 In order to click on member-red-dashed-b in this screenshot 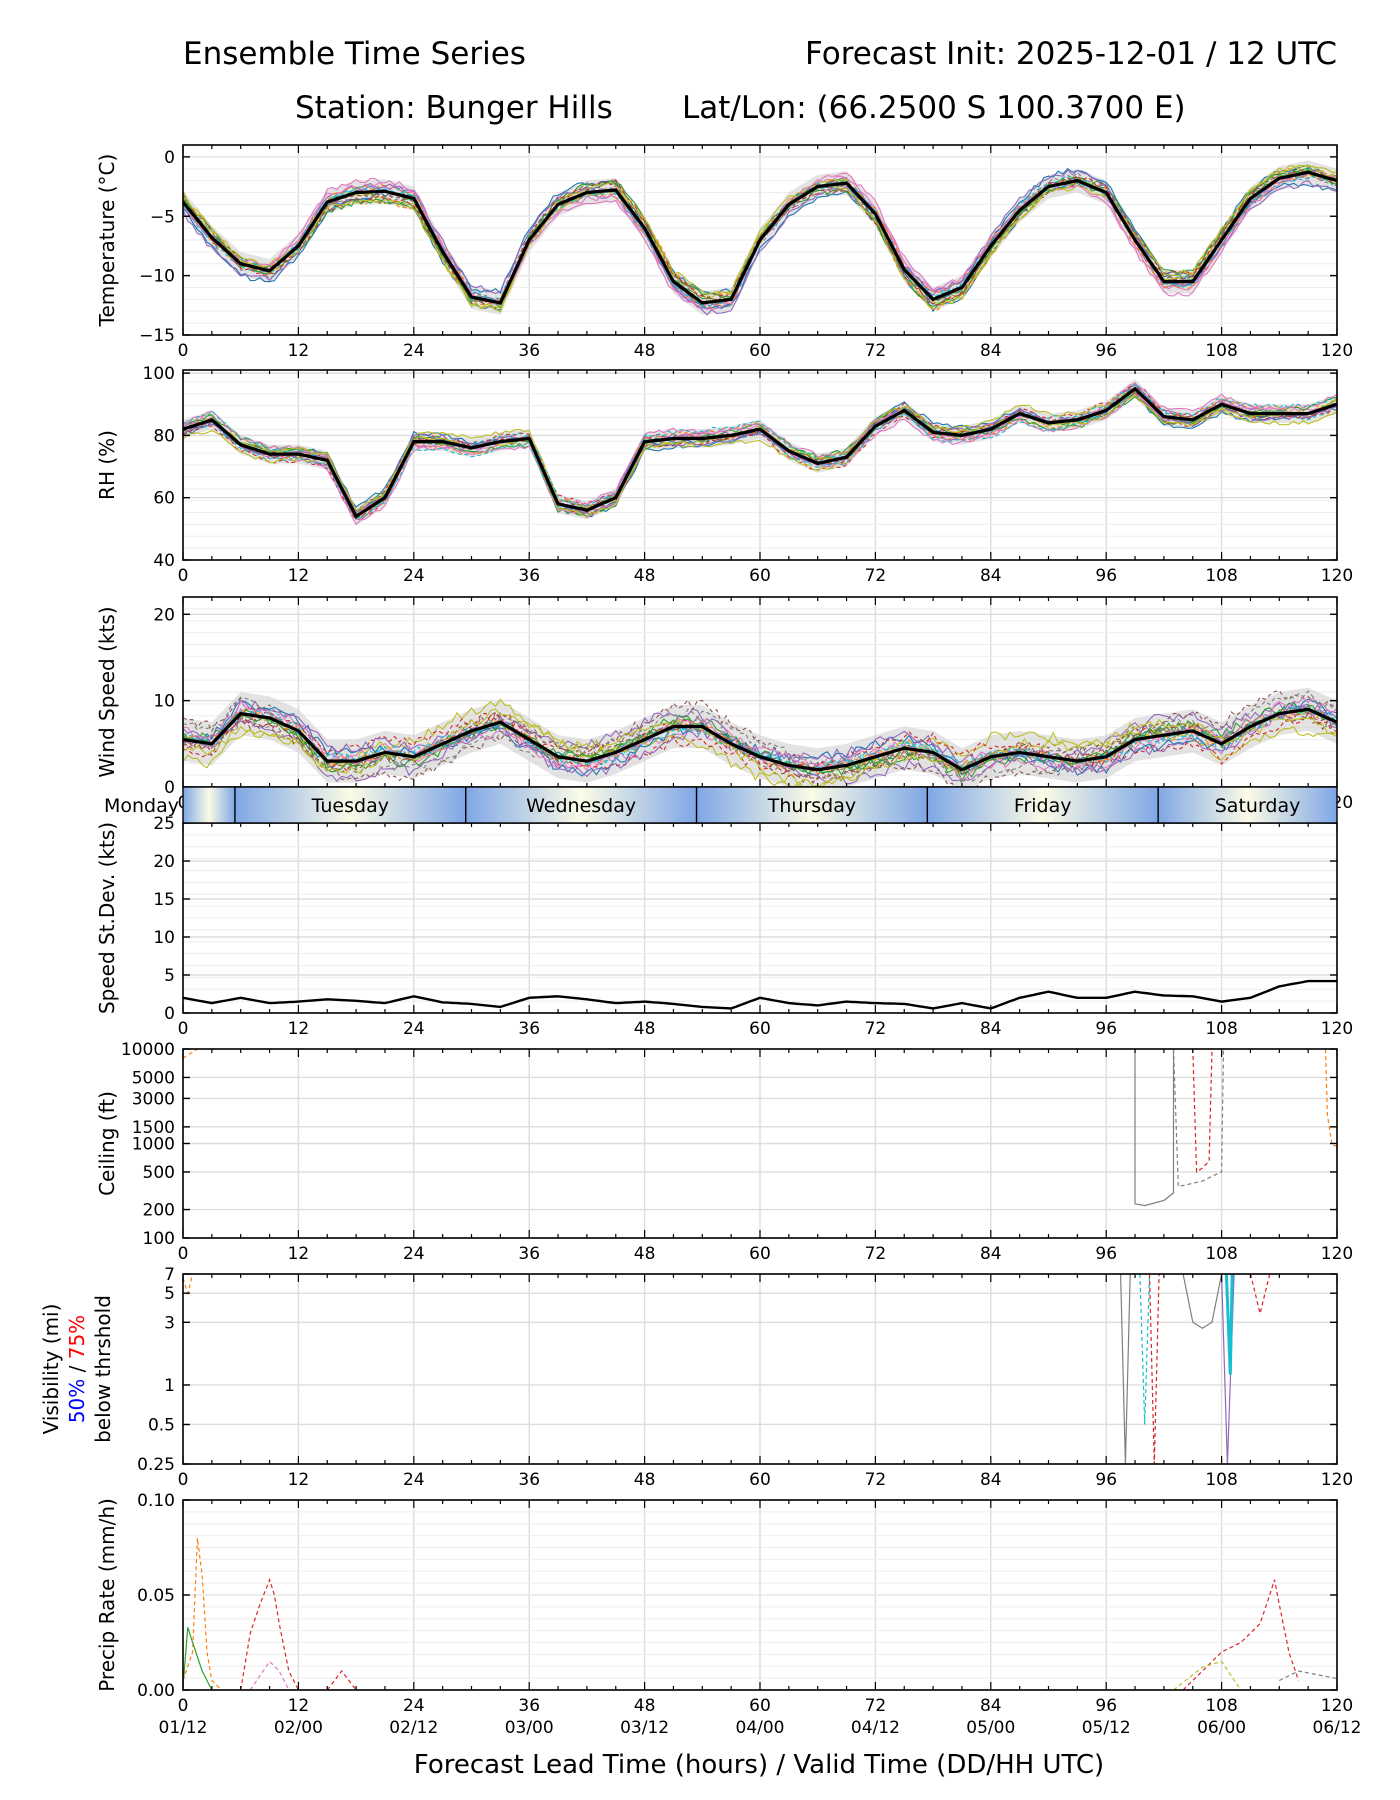, I will do `click(341, 1680)`.